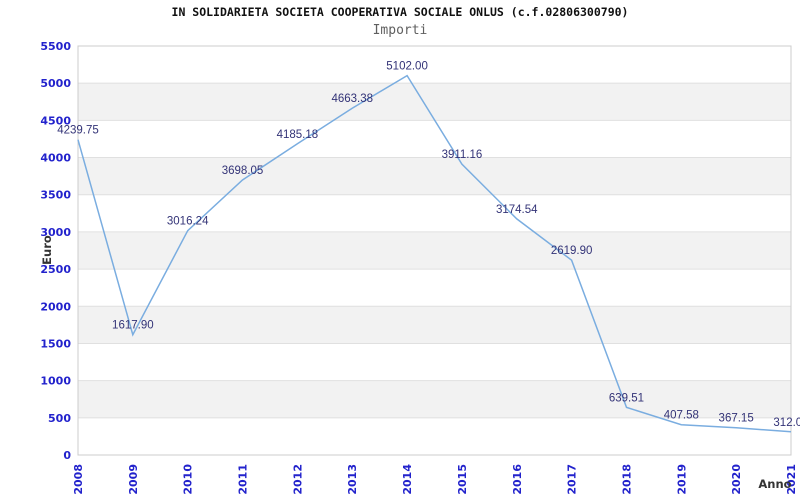 Image resolution: width=800 pixels, height=500 pixels. Describe the element at coordinates (188, 222) in the screenshot. I see `data-point-label: 3016.24` at that location.